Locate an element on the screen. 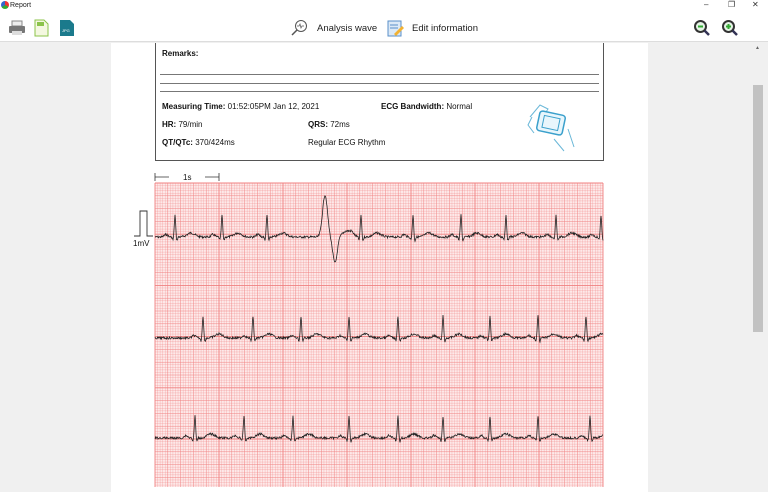 The image size is (768, 492). time-scale-bar is located at coordinates (187, 177).